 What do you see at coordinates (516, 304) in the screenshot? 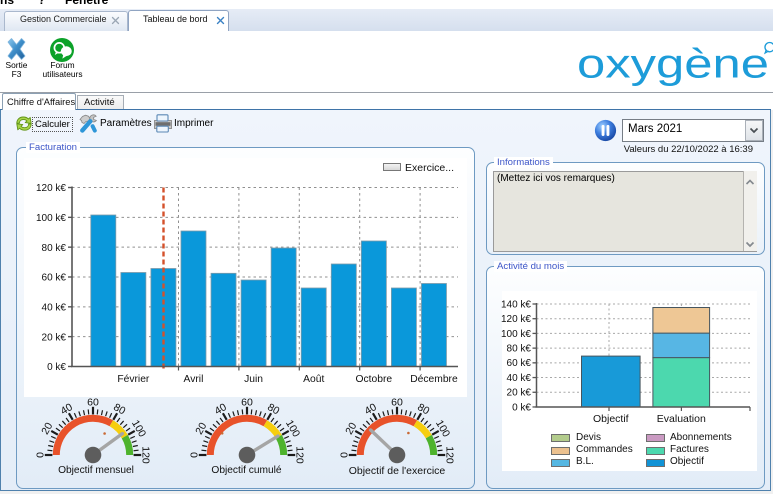
I see `svg-text: 140 k€` at bounding box center [516, 304].